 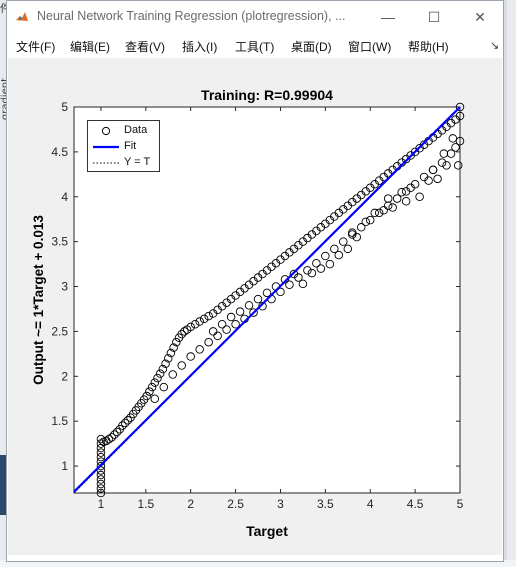 I want to click on x-tick-label: 4.5, so click(x=415, y=504).